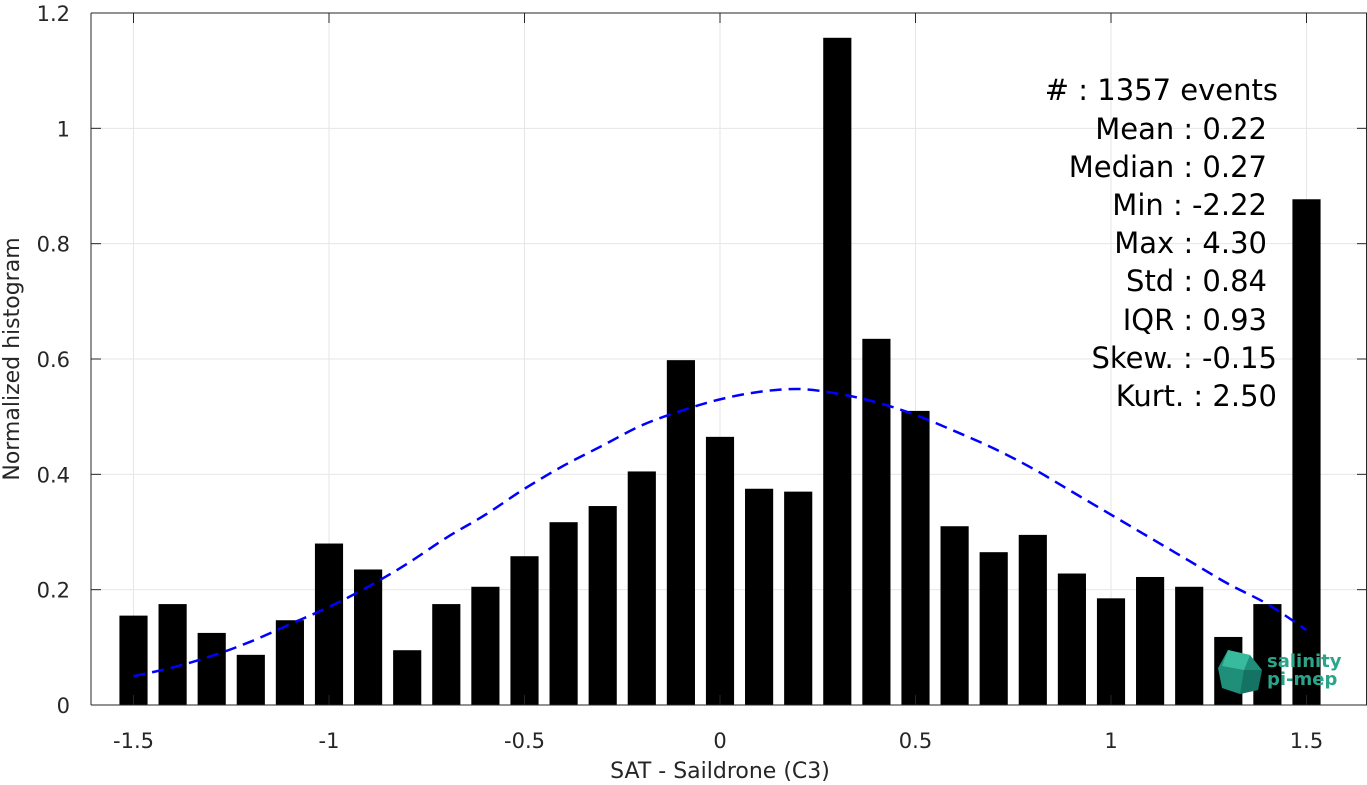 The image size is (1367, 785). What do you see at coordinates (63, 129) in the screenshot?
I see `y-tick-label-5: 1` at bounding box center [63, 129].